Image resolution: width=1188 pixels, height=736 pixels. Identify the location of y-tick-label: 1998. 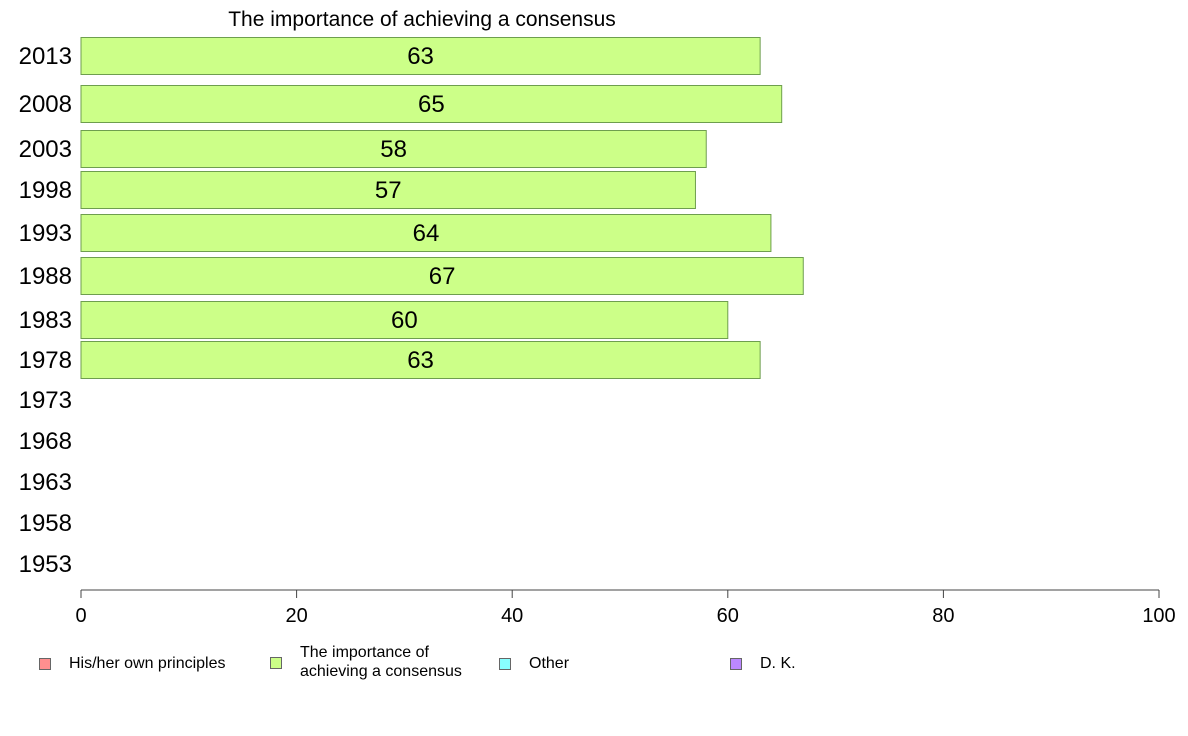
(45, 190).